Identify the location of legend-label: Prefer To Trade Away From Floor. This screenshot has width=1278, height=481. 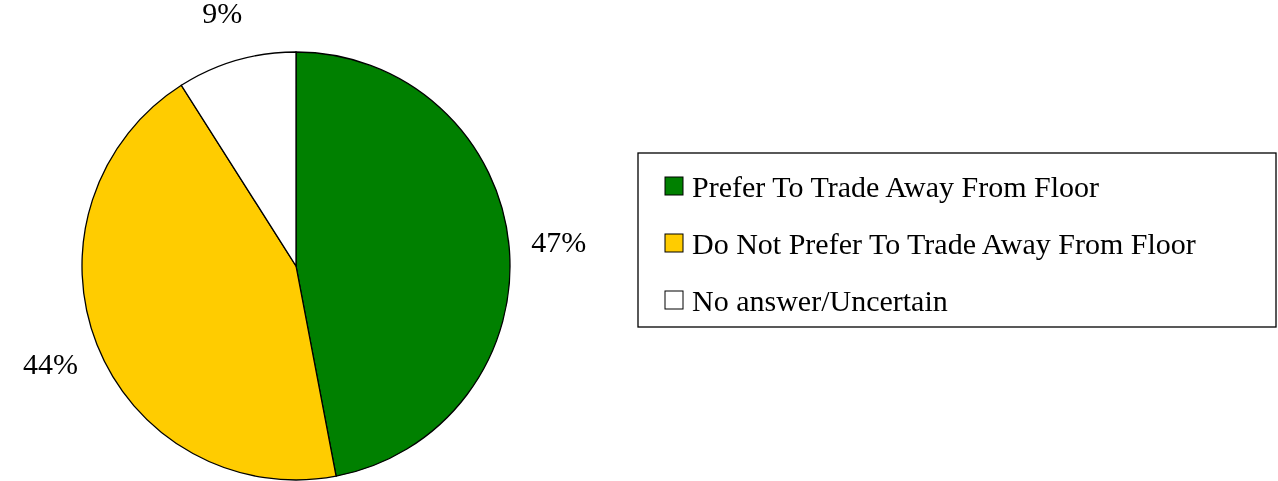
(896, 186).